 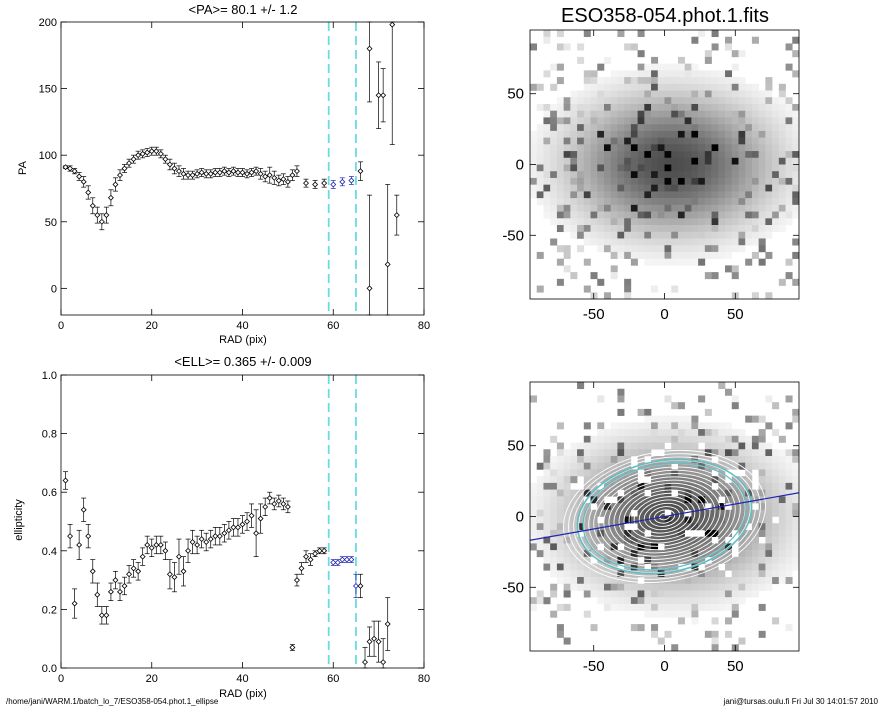 I want to click on isophote-image-ytick-label: 50, so click(x=515, y=446).